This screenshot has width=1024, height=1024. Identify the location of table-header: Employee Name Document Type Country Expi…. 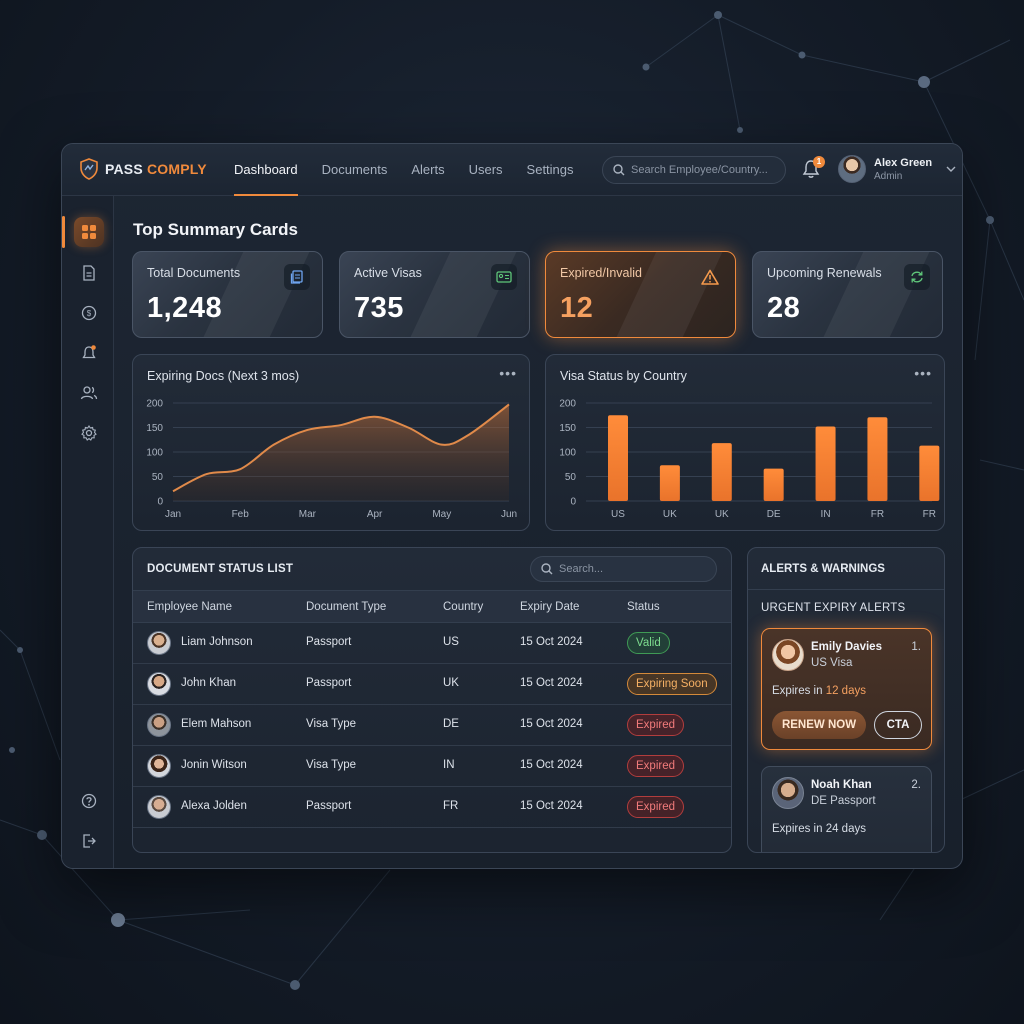
(432, 606).